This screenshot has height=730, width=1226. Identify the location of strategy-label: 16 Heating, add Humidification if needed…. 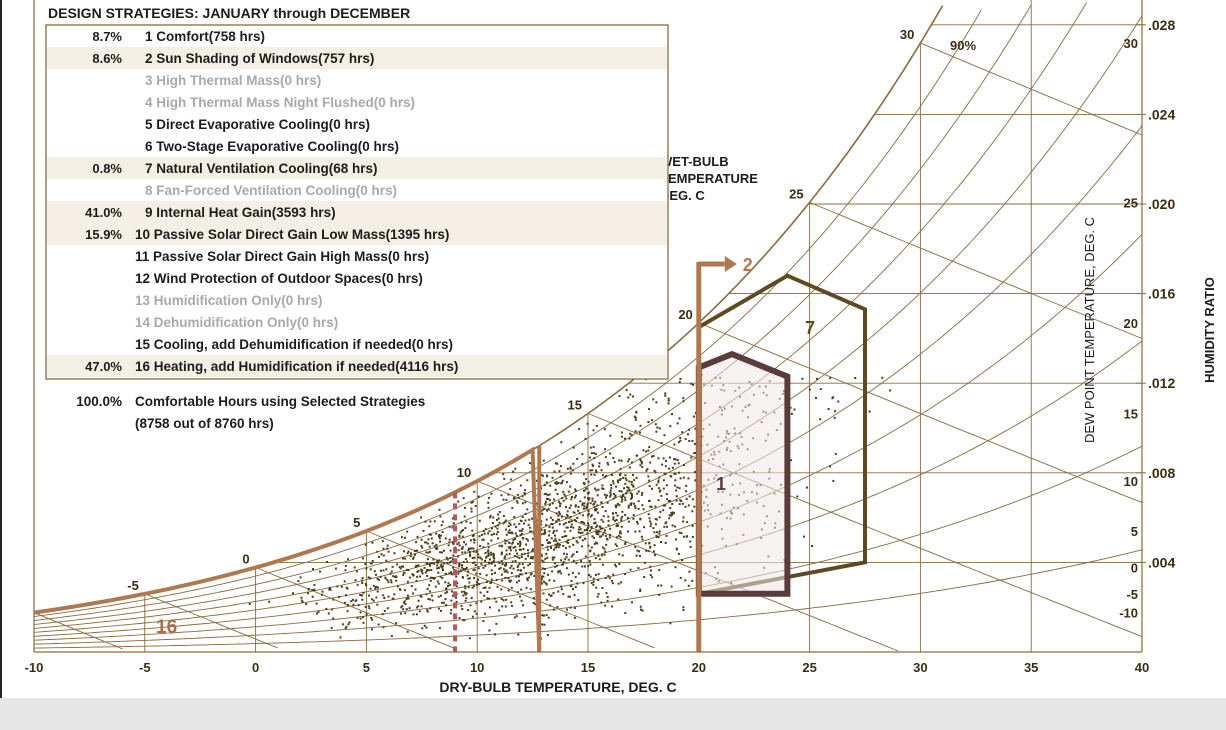
(296, 366).